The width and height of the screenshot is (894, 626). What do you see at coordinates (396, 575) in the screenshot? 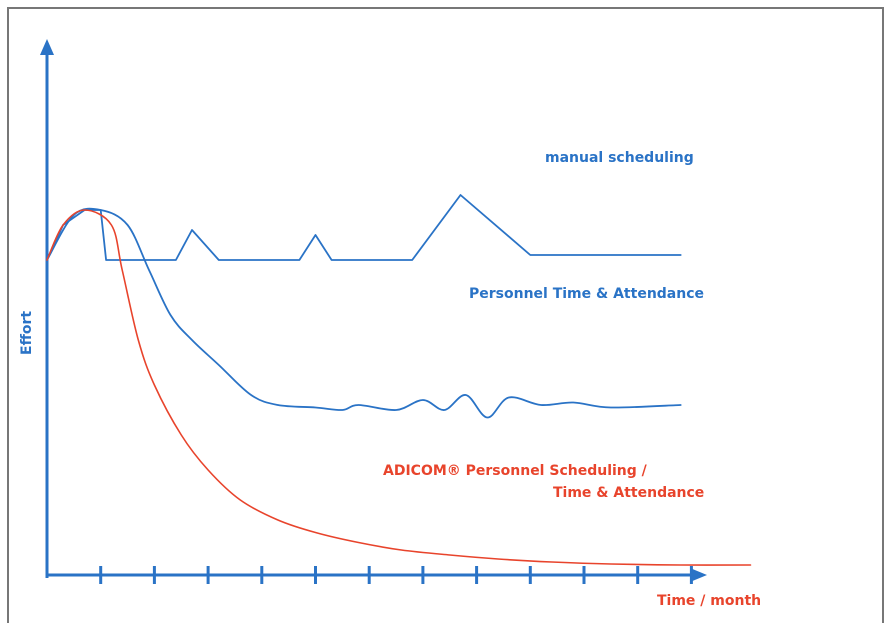
I see `x-axis-ticks` at bounding box center [396, 575].